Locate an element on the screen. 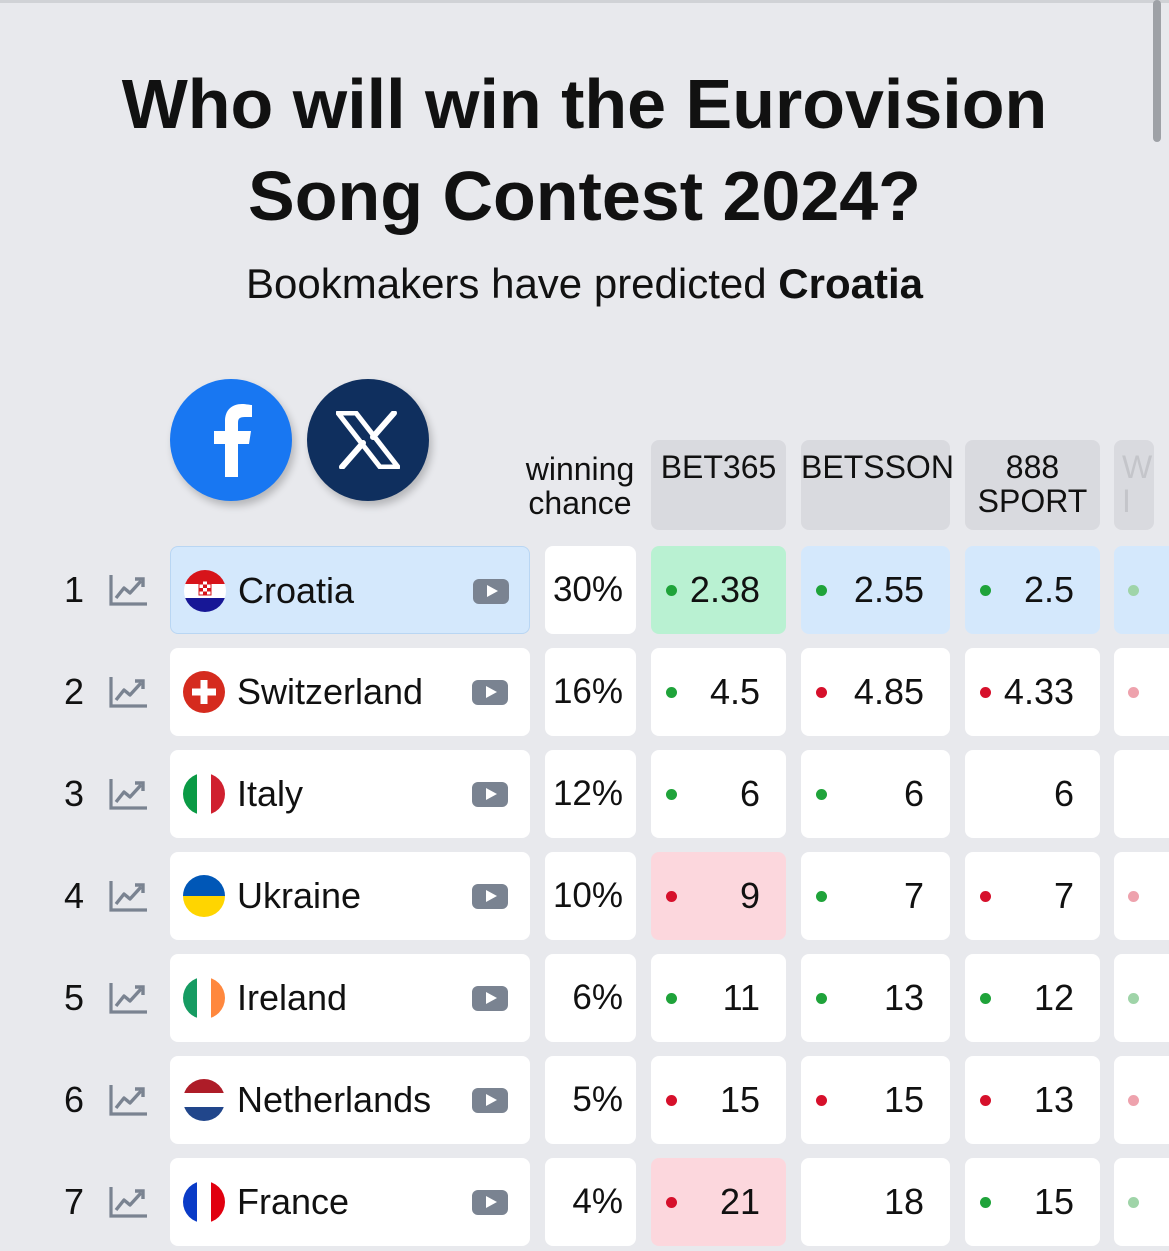  table-row: 1 Croatia 30% 2.38 2.55 2.5 is located at coordinates (584, 590).